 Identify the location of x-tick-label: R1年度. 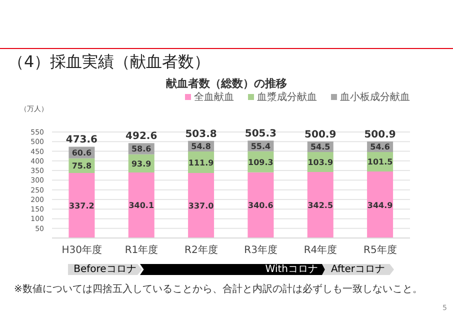
(141, 250).